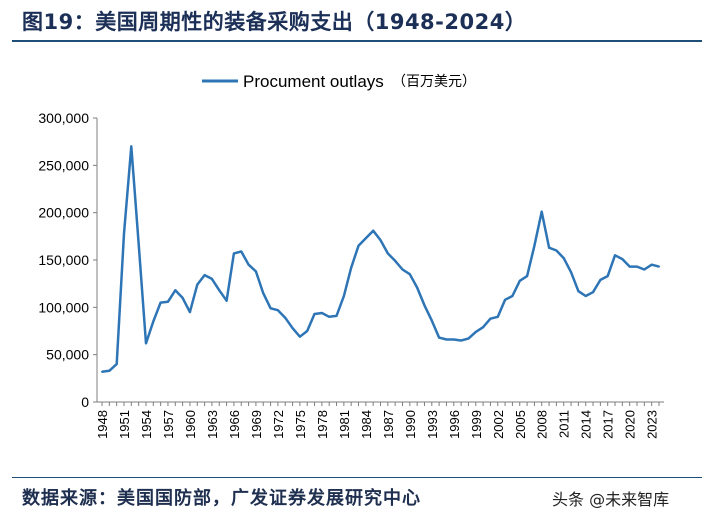  Describe the element at coordinates (476, 424) in the screenshot. I see `x-tick-label: 1999` at that location.